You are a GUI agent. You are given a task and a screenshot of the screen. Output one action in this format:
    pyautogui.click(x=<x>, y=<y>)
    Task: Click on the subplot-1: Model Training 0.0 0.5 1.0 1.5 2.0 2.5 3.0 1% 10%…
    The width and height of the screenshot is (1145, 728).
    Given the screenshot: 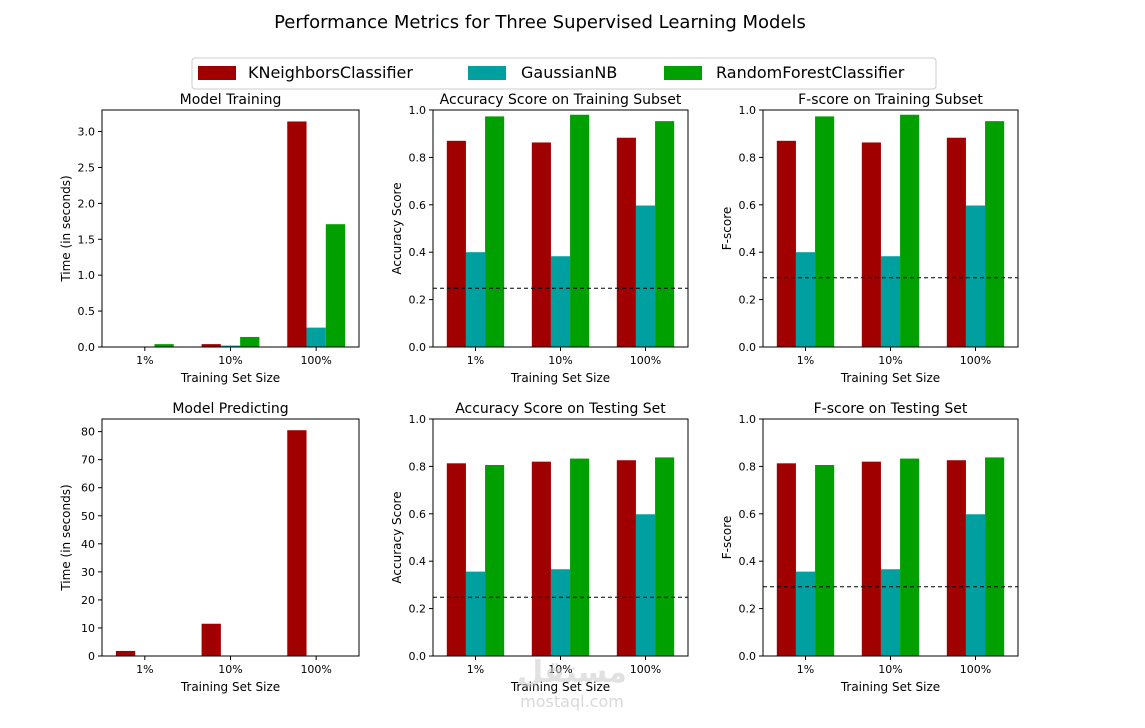 What is the action you would take?
    pyautogui.click(x=209, y=238)
    